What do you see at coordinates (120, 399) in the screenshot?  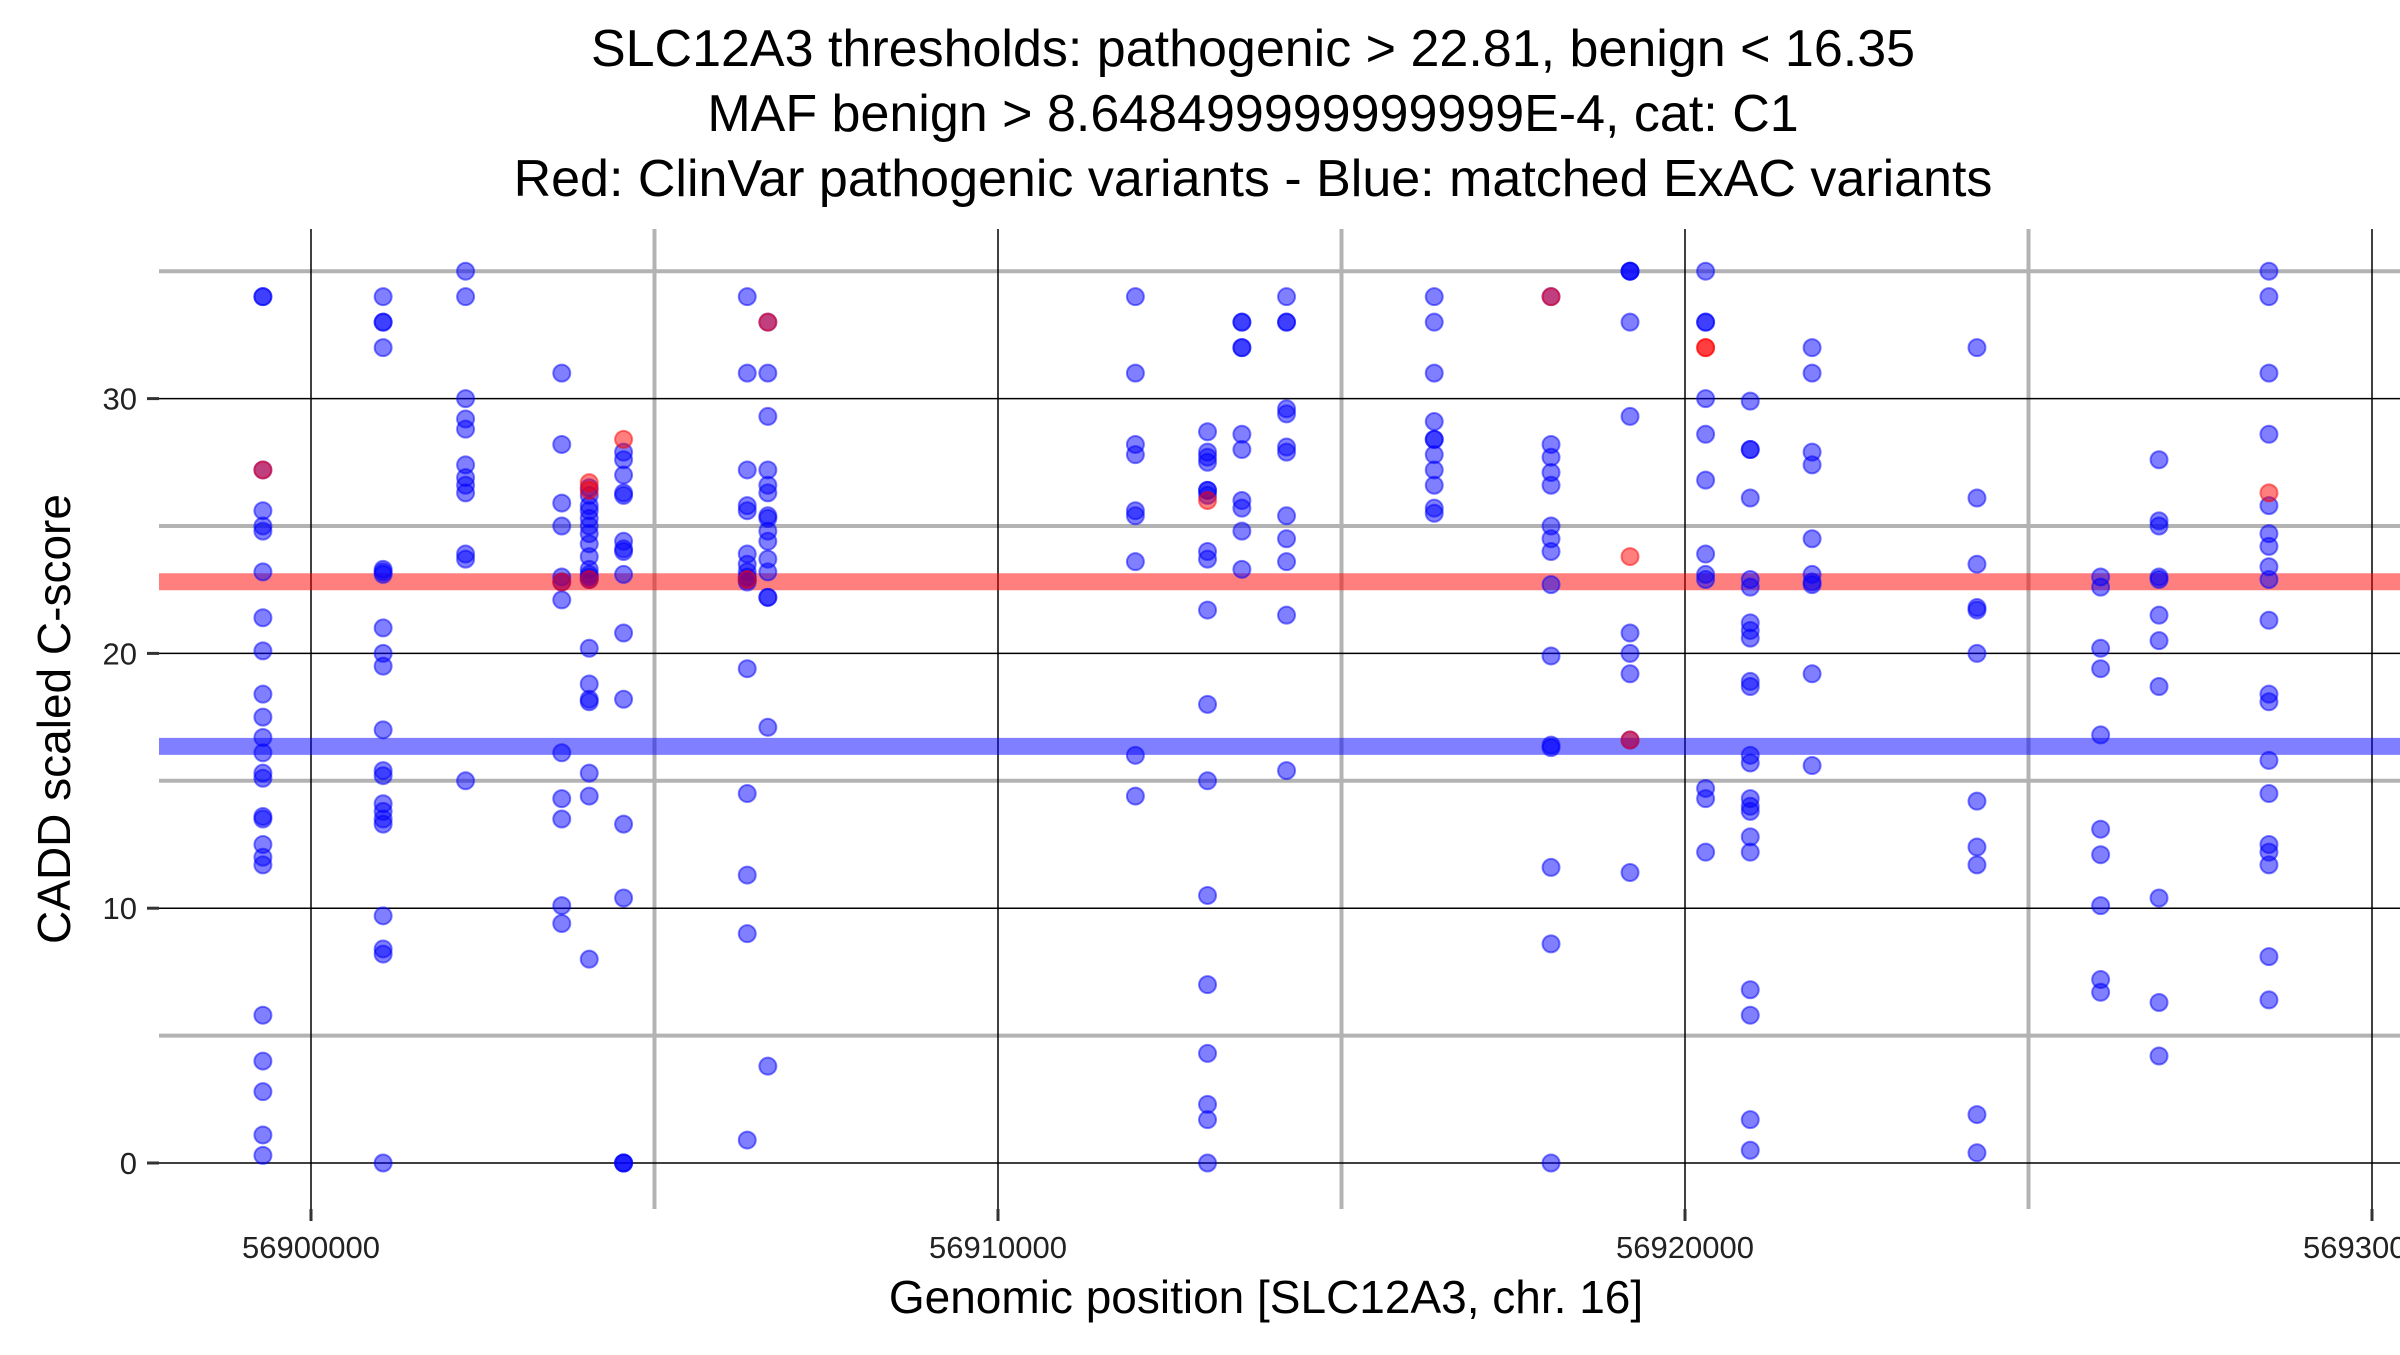 I see `y-tick-label: 30` at bounding box center [120, 399].